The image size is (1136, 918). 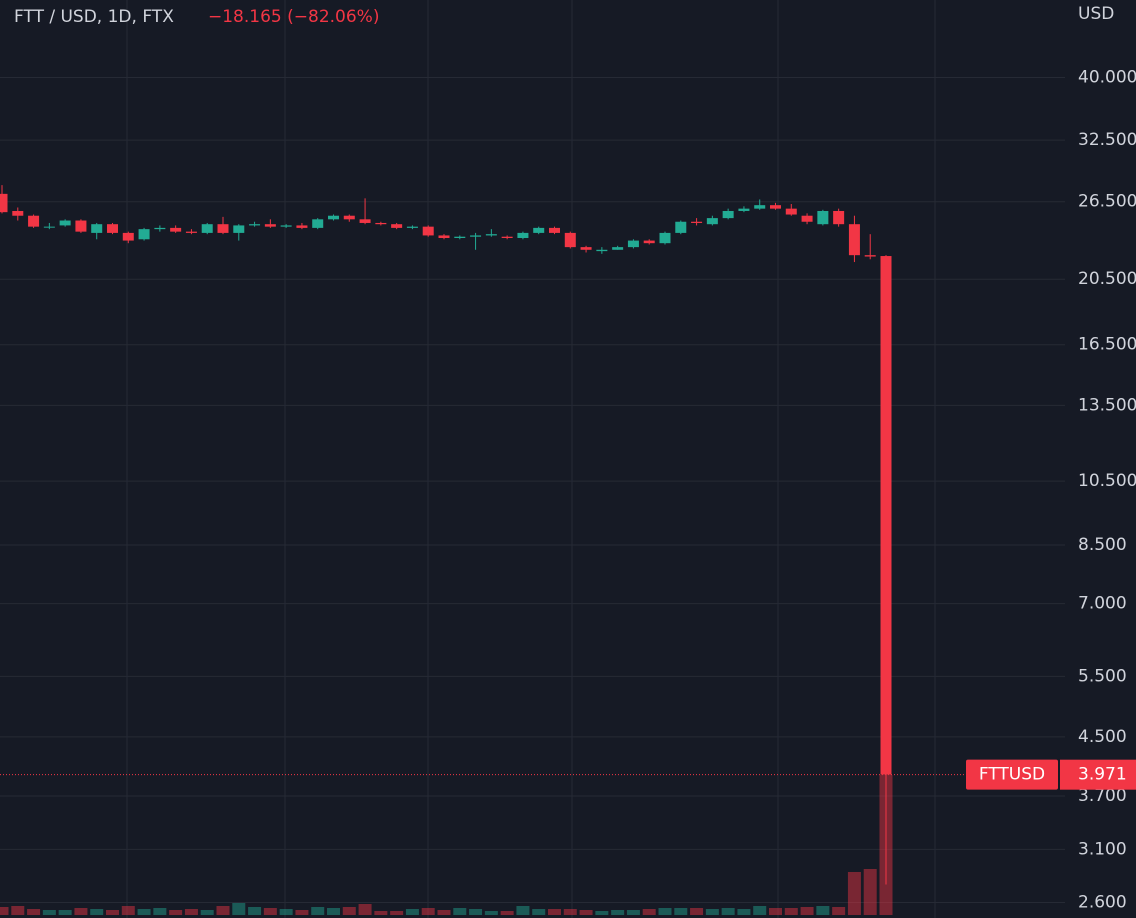 What do you see at coordinates (1107, 345) in the screenshot?
I see `y-tick-label: 16.500` at bounding box center [1107, 345].